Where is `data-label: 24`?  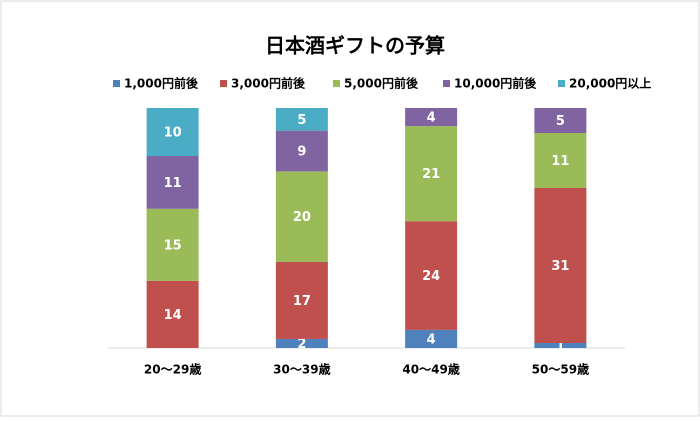 data-label: 24 is located at coordinates (431, 276).